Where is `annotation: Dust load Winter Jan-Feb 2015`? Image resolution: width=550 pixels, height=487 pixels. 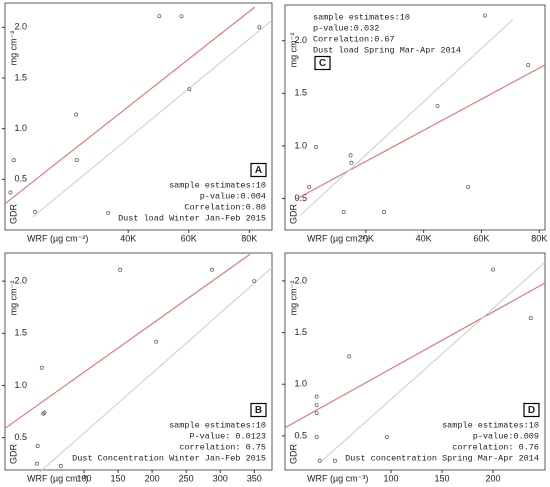
annotation: Dust load Winter Jan-Feb 2015 is located at coordinates (192, 218).